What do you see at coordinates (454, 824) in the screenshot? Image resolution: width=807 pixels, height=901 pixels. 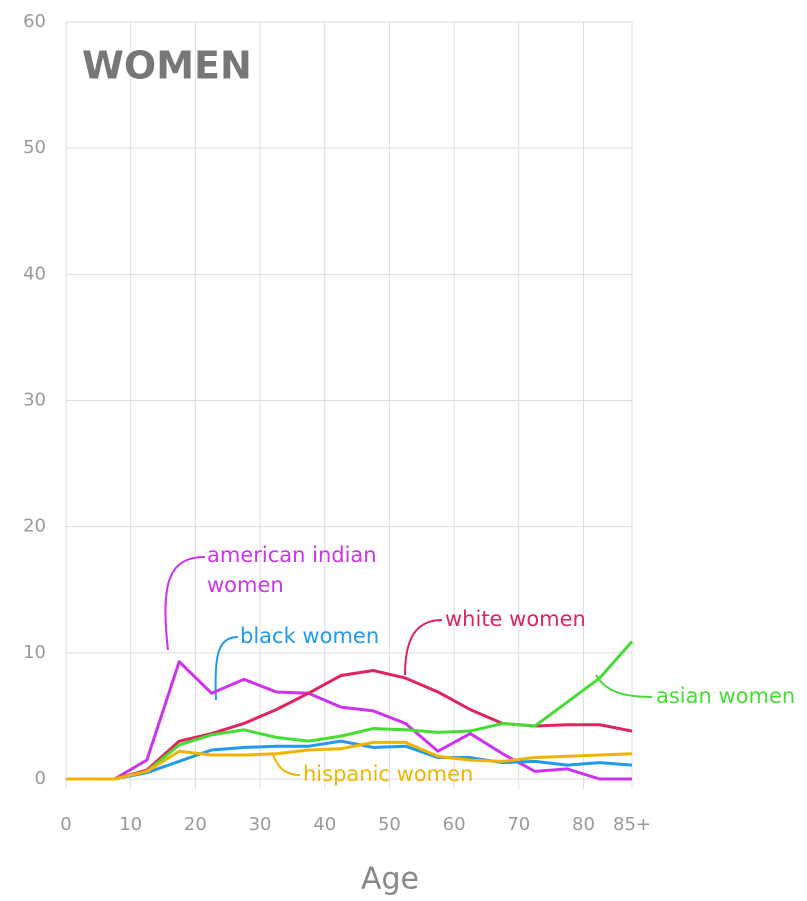 I see `x-tick-label: 60` at bounding box center [454, 824].